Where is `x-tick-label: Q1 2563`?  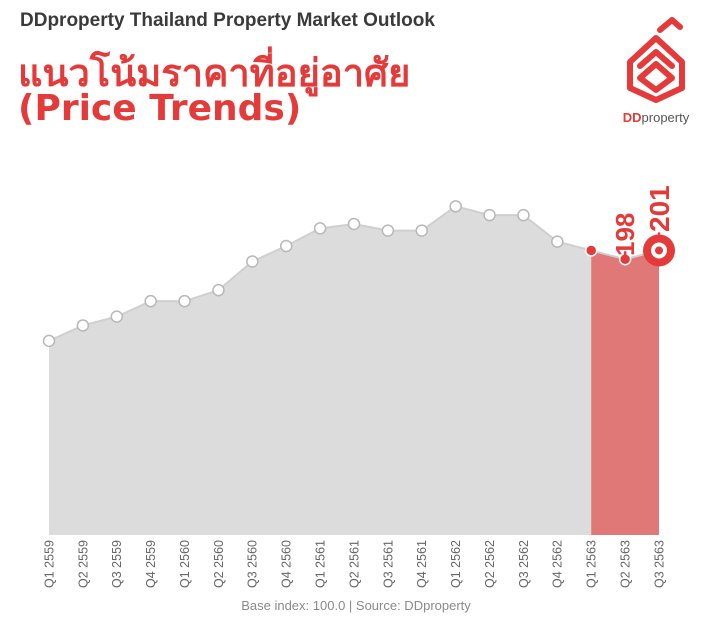
x-tick-label: Q1 2563 is located at coordinates (592, 564).